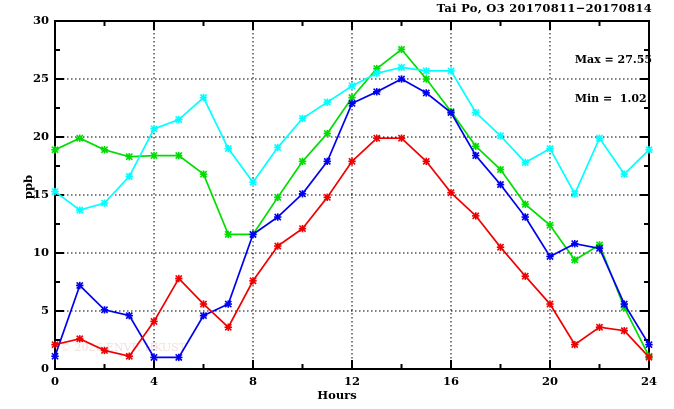 The image size is (674, 409). I want to click on y-axis-tick-label: 20, so click(40, 136).